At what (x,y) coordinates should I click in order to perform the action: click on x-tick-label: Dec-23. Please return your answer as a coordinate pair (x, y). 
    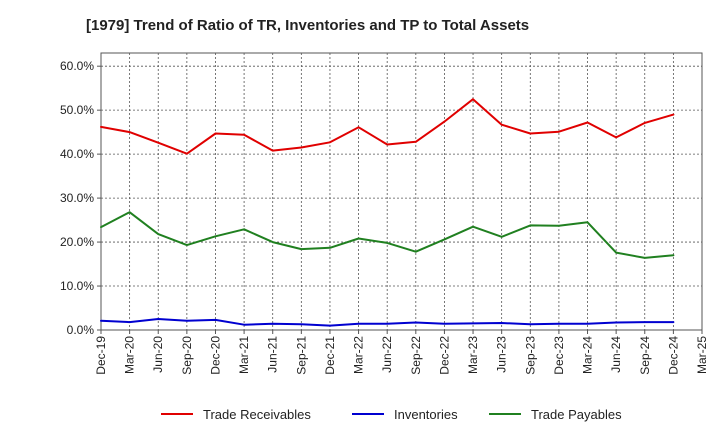
    Looking at the image, I should click on (559, 355).